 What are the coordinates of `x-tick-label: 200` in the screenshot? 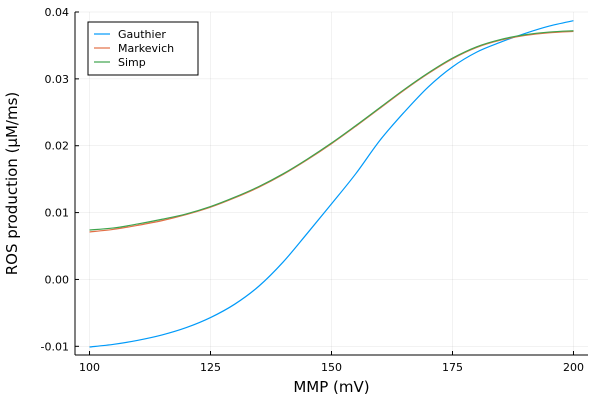 It's located at (573, 367).